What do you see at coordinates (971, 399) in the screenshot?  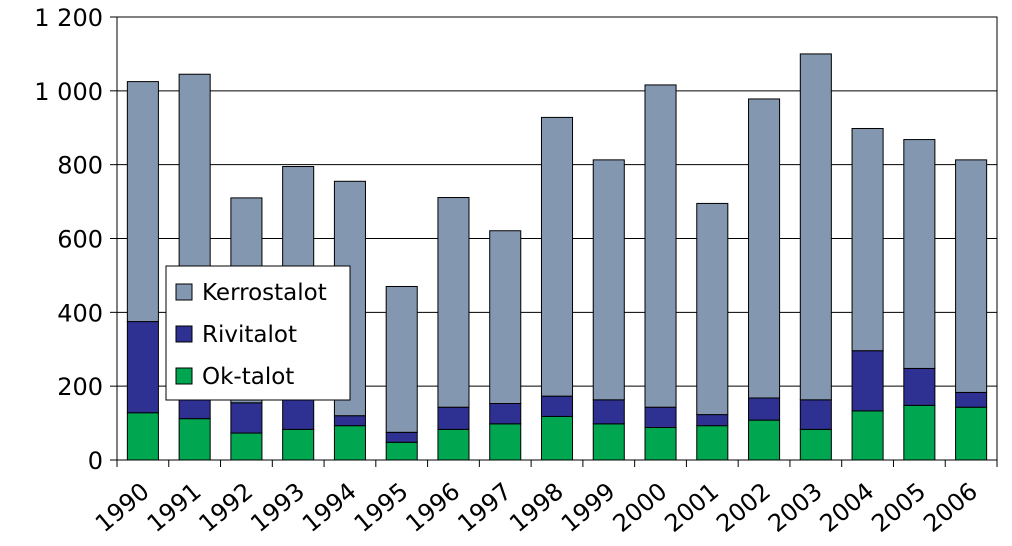 I see `bar-segment-rivitalot-2006` at bounding box center [971, 399].